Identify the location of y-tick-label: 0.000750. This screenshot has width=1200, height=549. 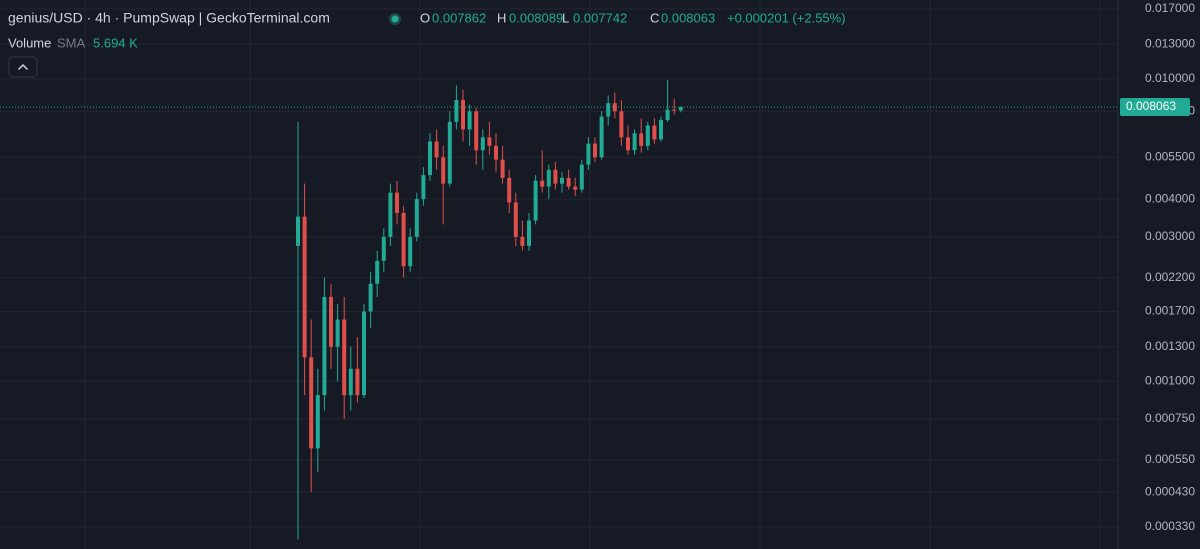
(1170, 418).